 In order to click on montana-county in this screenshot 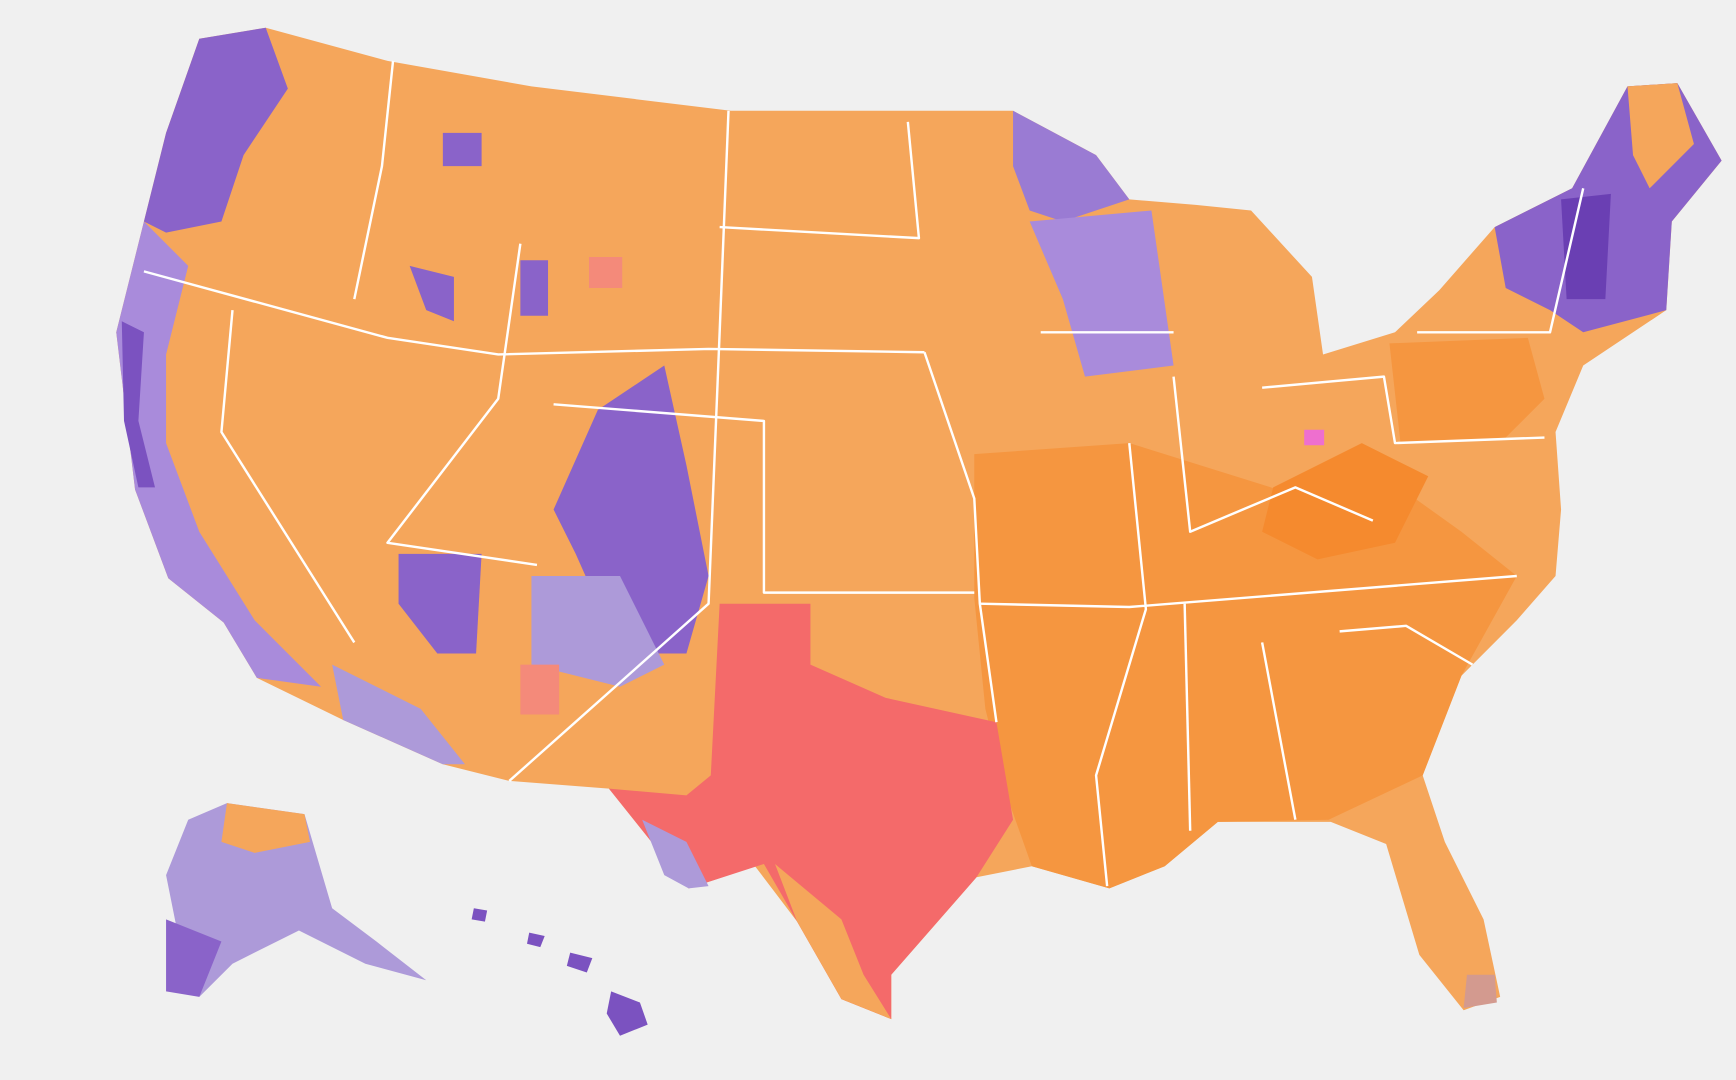, I will do `click(462, 149)`.